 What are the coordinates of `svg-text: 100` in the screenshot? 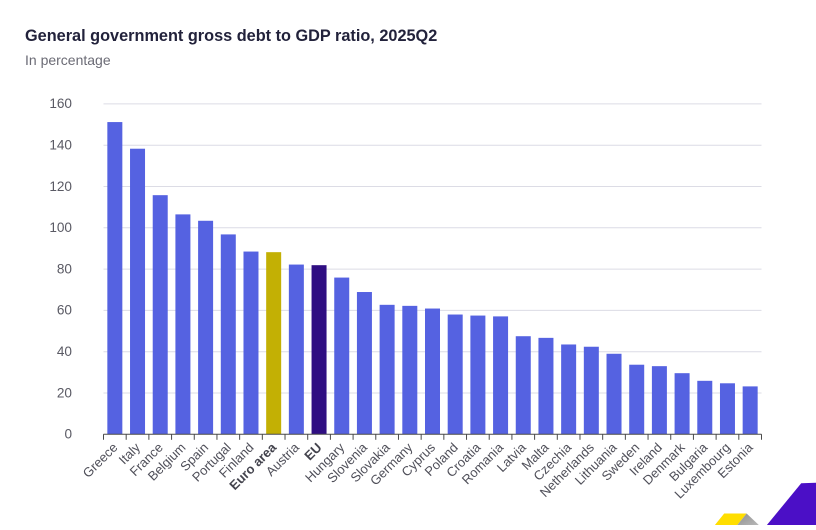 It's located at (60, 227).